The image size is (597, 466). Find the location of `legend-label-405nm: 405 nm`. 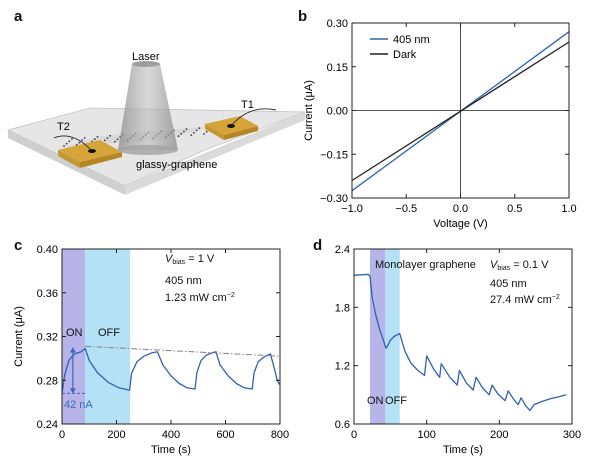

legend-label-405nm: 405 nm is located at coordinates (411, 40).